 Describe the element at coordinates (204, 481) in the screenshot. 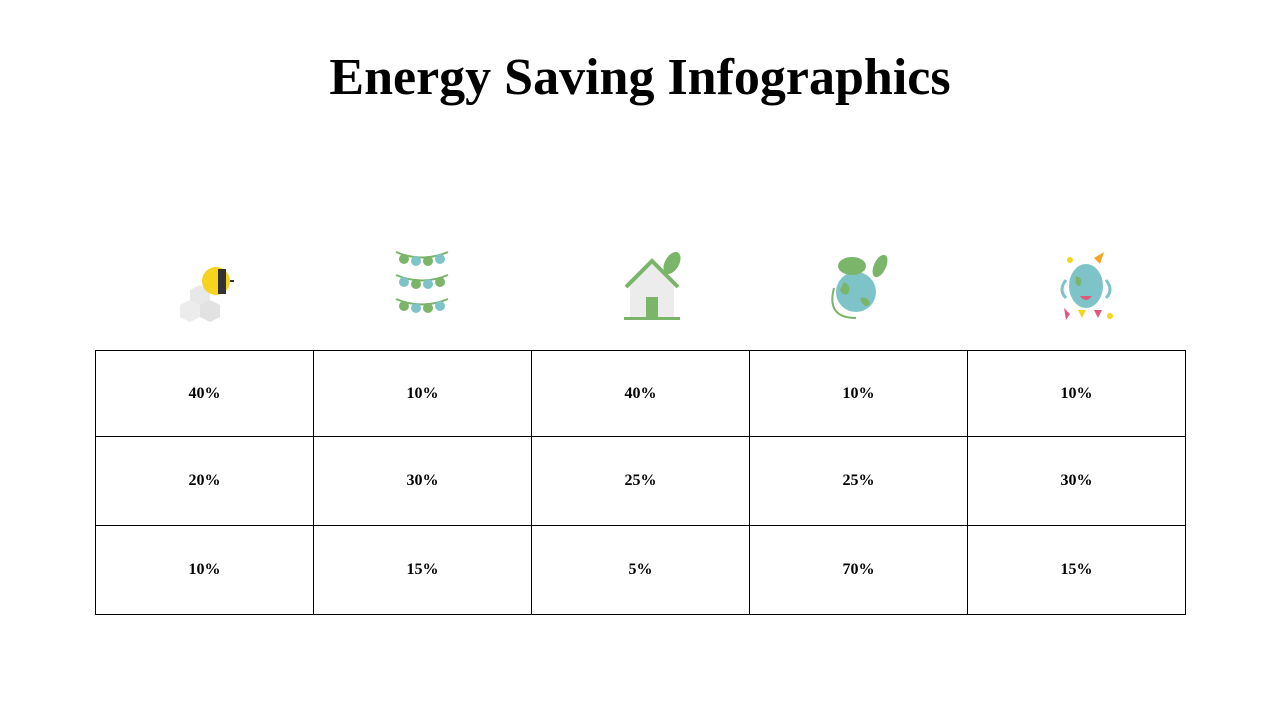

I see `table-cell: 20%` at that location.